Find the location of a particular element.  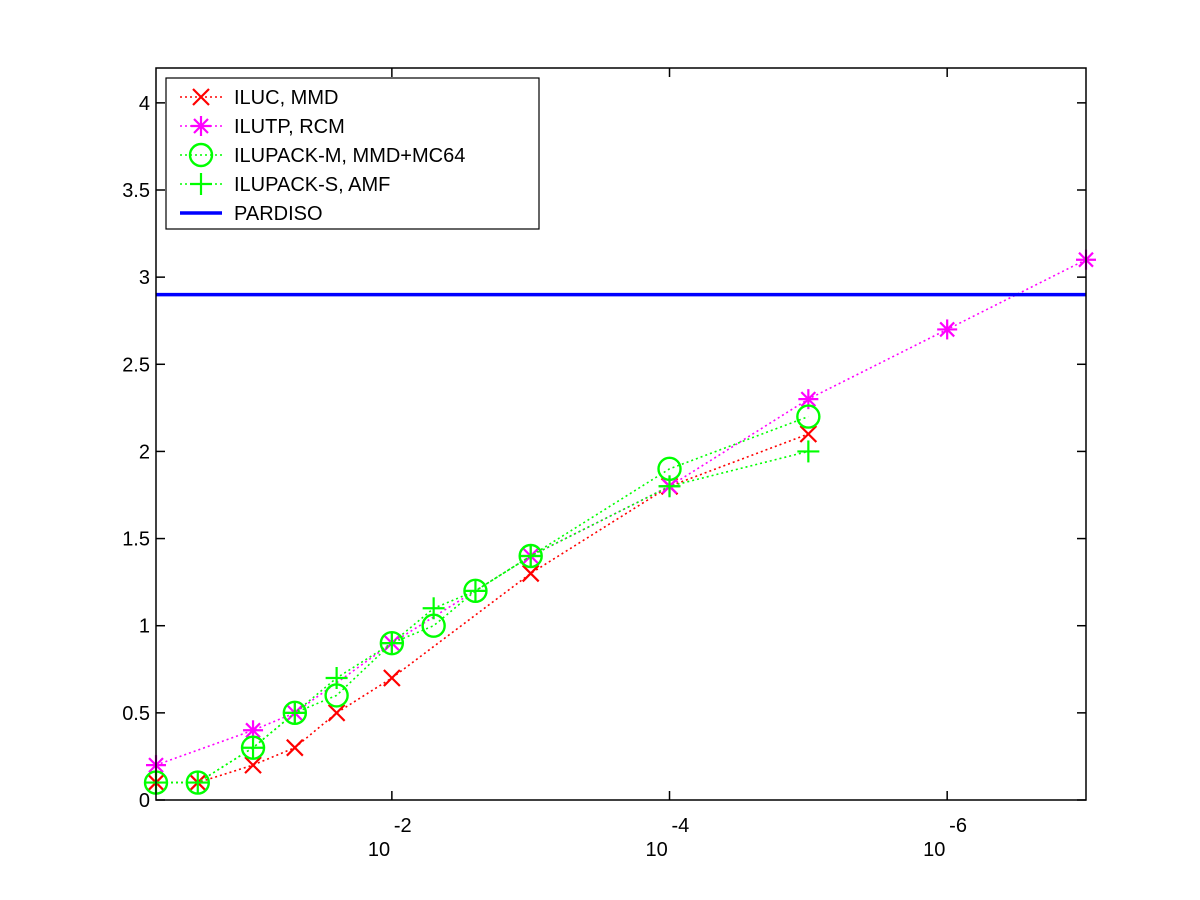

legend-box is located at coordinates (352, 153).